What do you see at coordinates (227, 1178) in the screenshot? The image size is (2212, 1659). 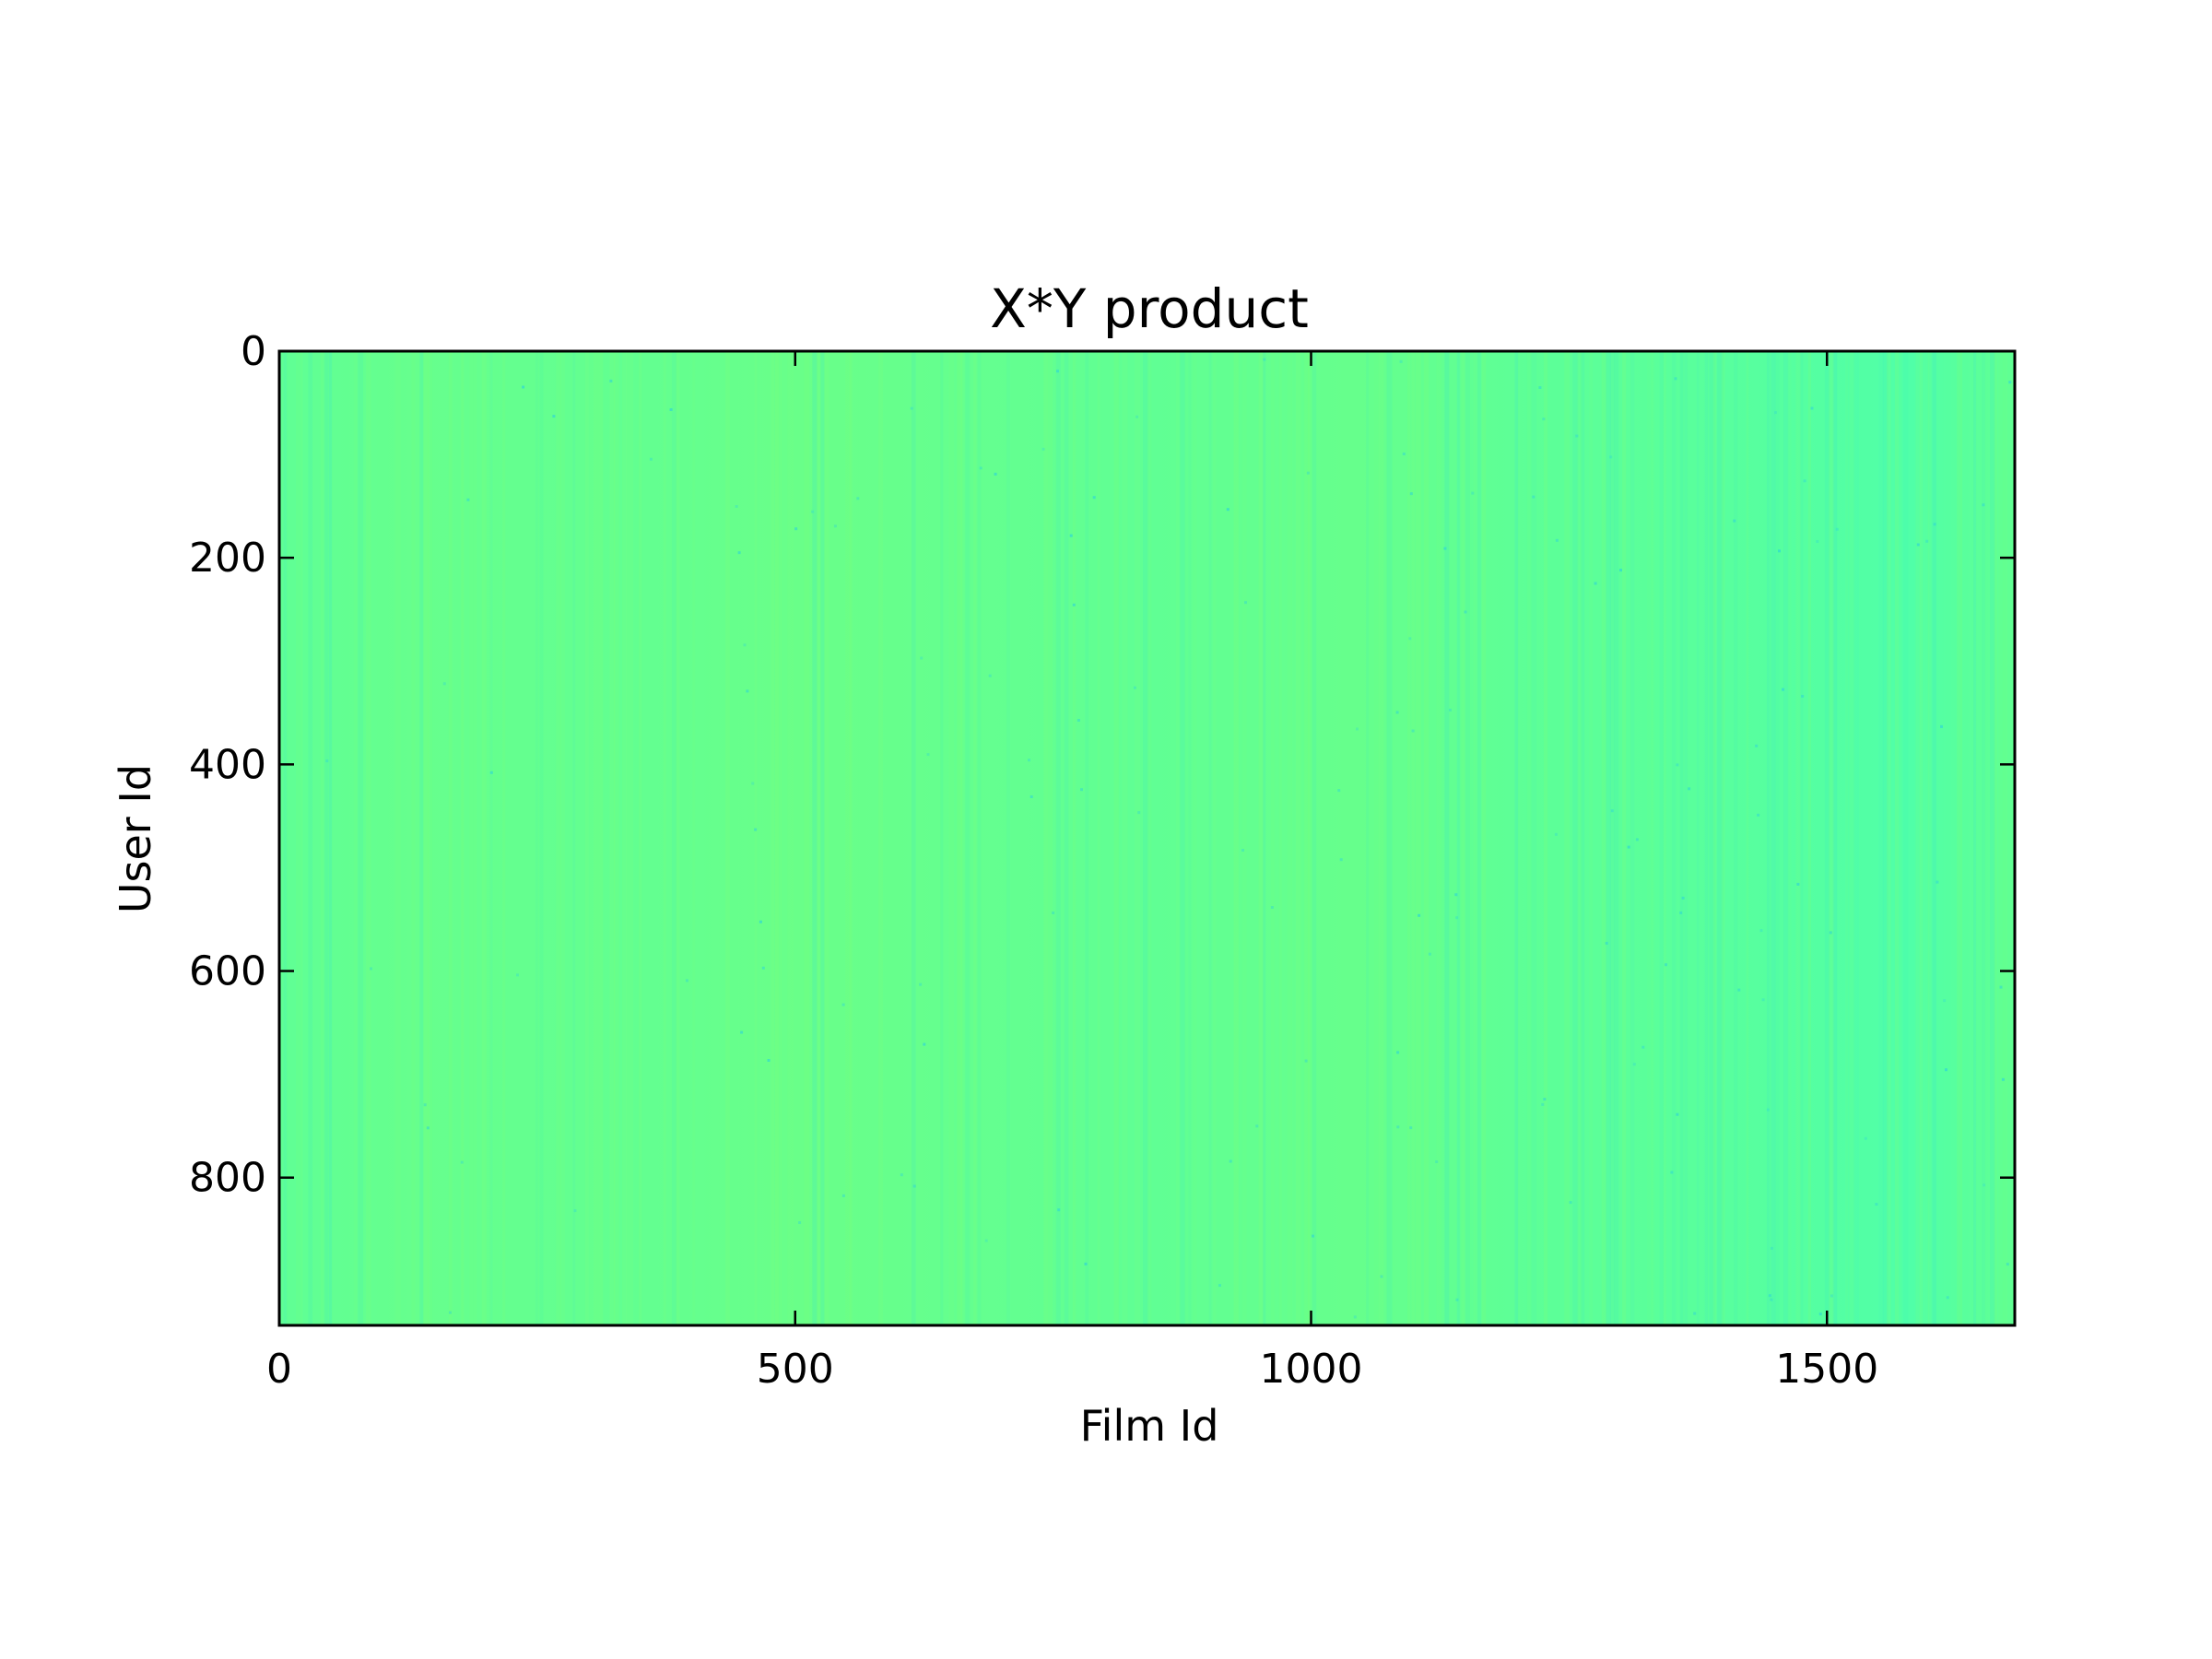 I see `y-tick-label: 800` at bounding box center [227, 1178].